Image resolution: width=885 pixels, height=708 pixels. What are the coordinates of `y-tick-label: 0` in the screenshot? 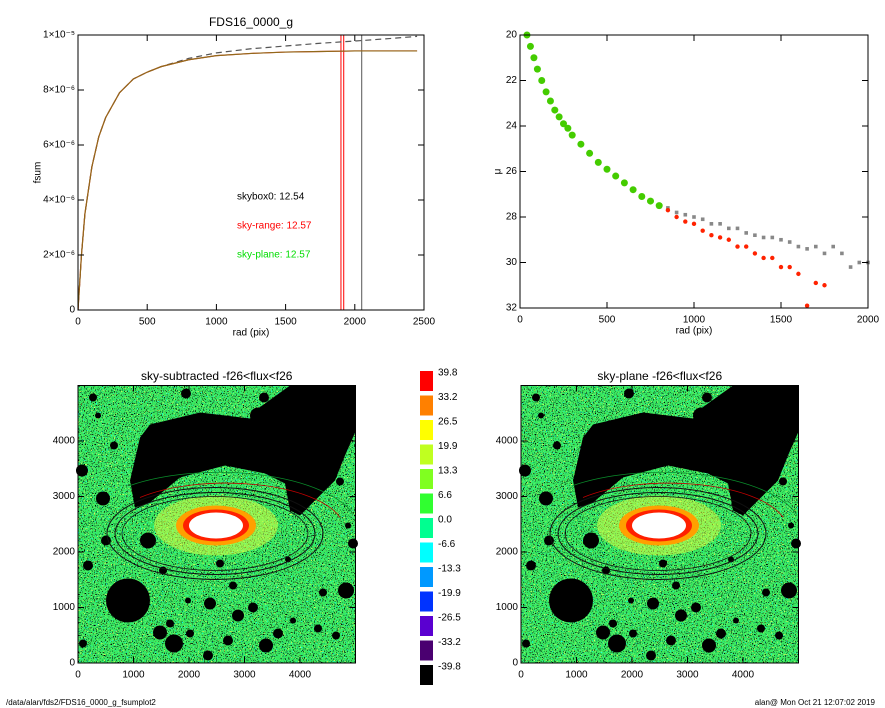 It's located at (515, 663).